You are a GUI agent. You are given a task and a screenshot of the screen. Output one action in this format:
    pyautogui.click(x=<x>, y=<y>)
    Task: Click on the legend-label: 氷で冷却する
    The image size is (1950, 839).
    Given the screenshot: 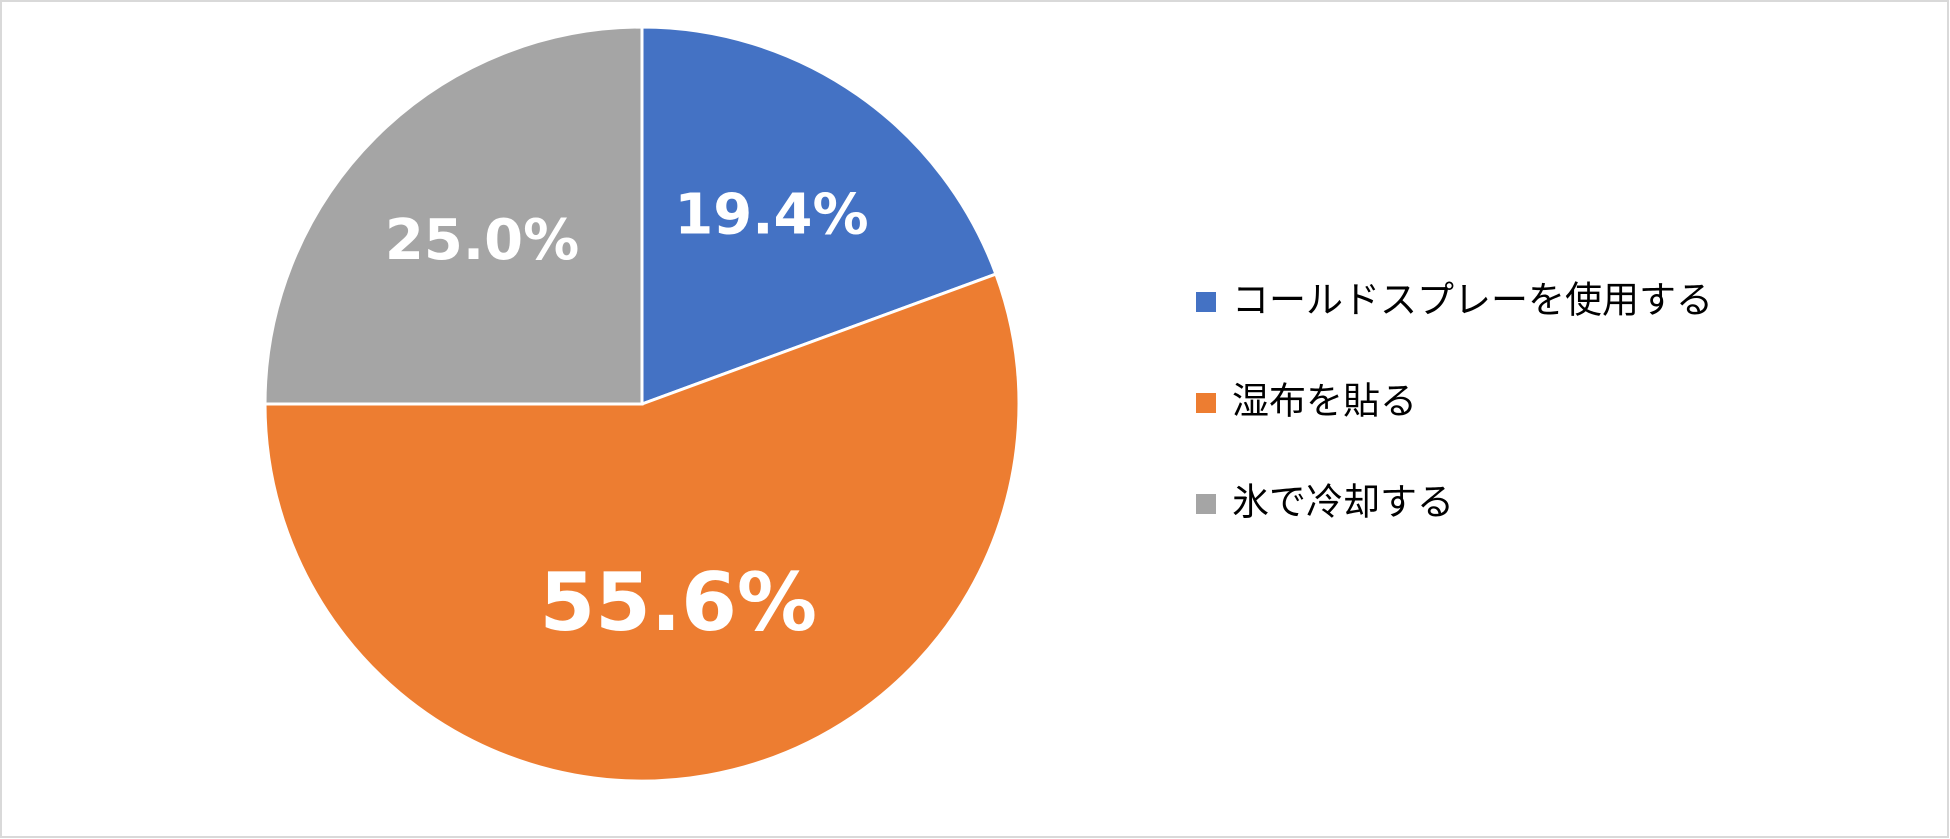 What is the action you would take?
    pyautogui.click(x=1343, y=502)
    